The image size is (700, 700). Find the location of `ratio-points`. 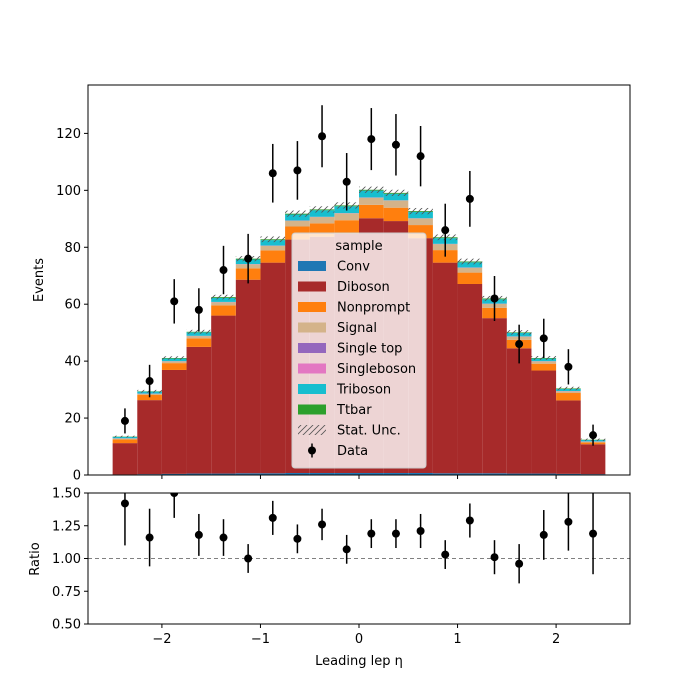

ratio-points is located at coordinates (359, 538).